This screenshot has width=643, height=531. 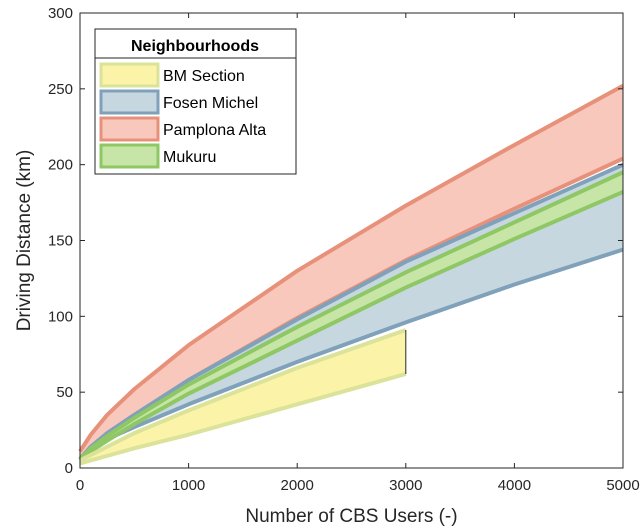 I want to click on x-tick-label: 0, so click(x=80, y=485).